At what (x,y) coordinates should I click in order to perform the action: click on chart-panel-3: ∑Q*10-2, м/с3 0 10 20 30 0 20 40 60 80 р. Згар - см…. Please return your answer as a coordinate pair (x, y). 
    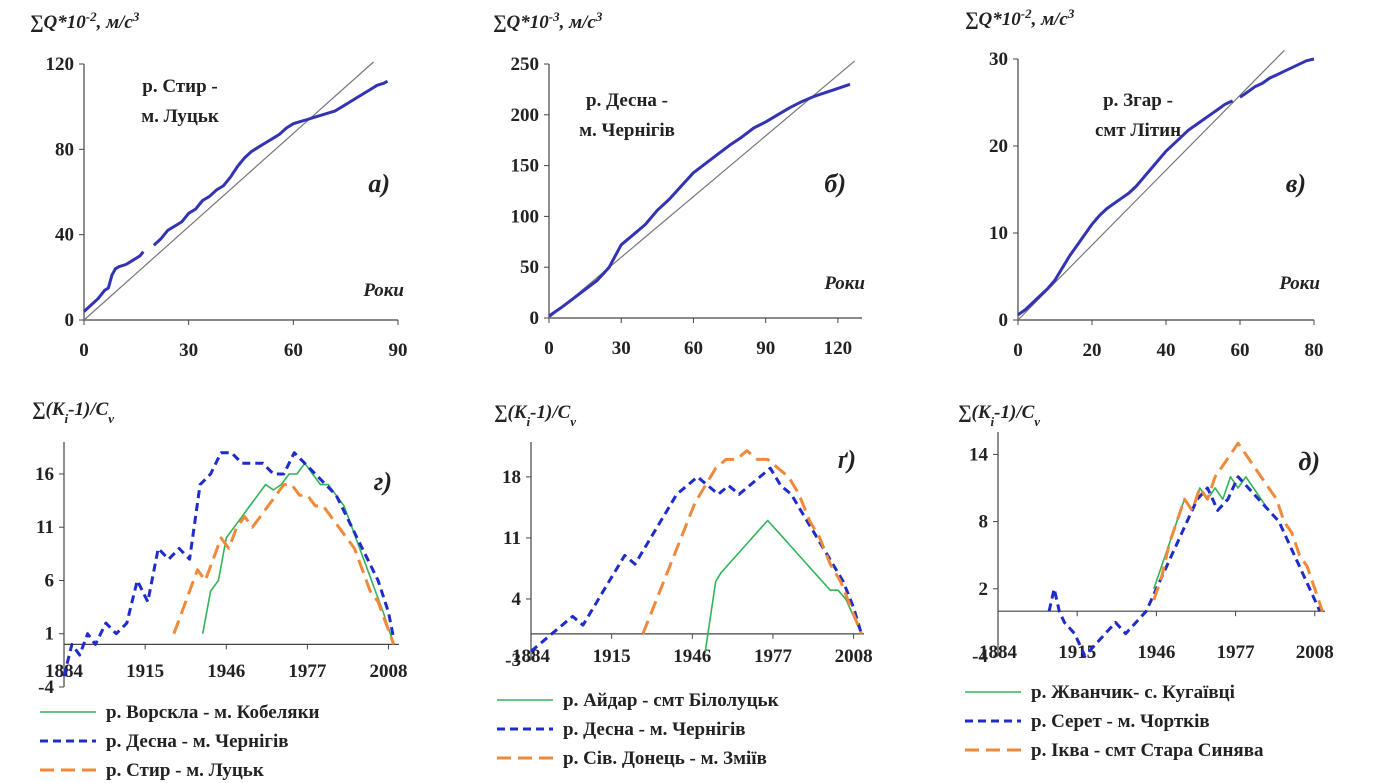
    Looking at the image, I should click on (1144, 184).